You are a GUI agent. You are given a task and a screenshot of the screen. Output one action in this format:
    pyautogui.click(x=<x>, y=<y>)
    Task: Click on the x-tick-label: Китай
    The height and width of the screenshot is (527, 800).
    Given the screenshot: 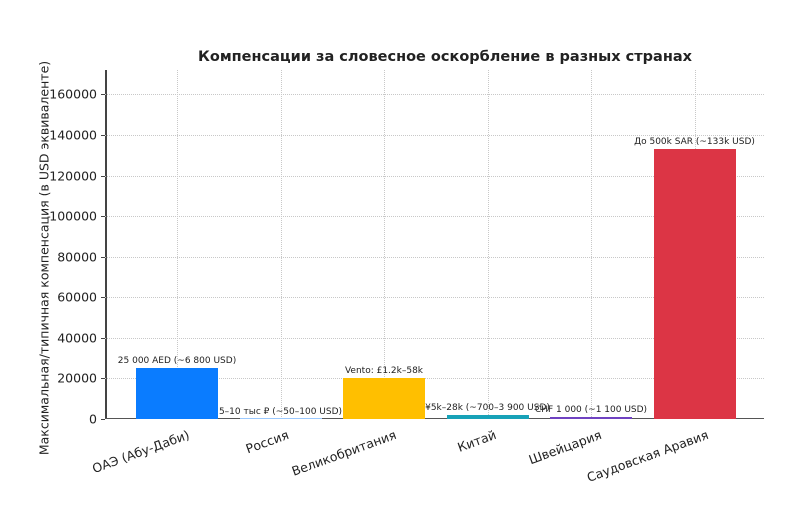 What is the action you would take?
    pyautogui.click(x=476, y=441)
    